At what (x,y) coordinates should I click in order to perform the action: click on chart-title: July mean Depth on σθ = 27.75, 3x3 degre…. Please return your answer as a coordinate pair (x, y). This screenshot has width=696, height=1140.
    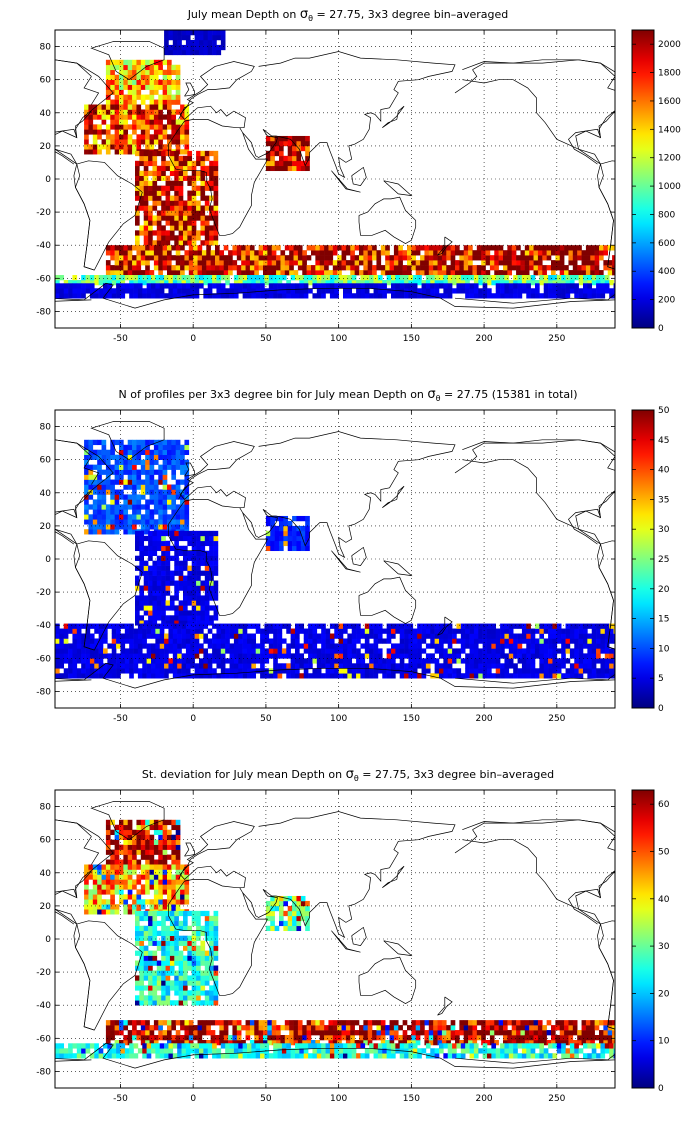
    Looking at the image, I should click on (348, 15).